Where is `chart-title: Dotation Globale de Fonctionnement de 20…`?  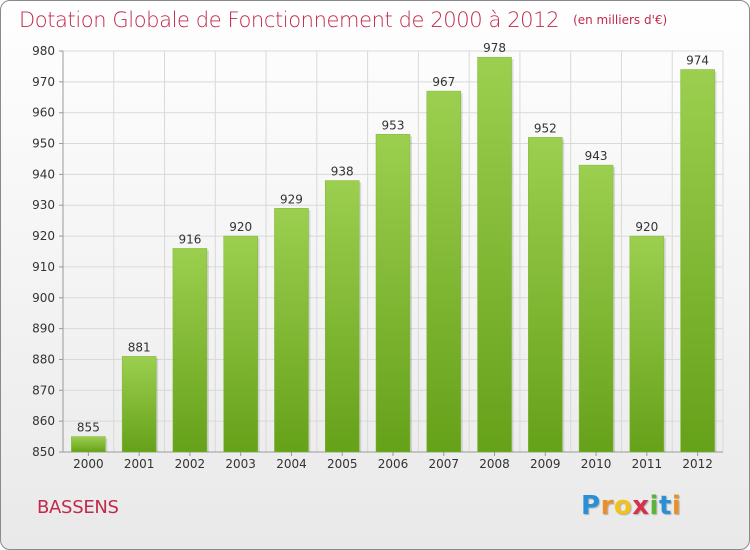
chart-title: Dotation Globale de Fonctionnement de 20… is located at coordinates (289, 20).